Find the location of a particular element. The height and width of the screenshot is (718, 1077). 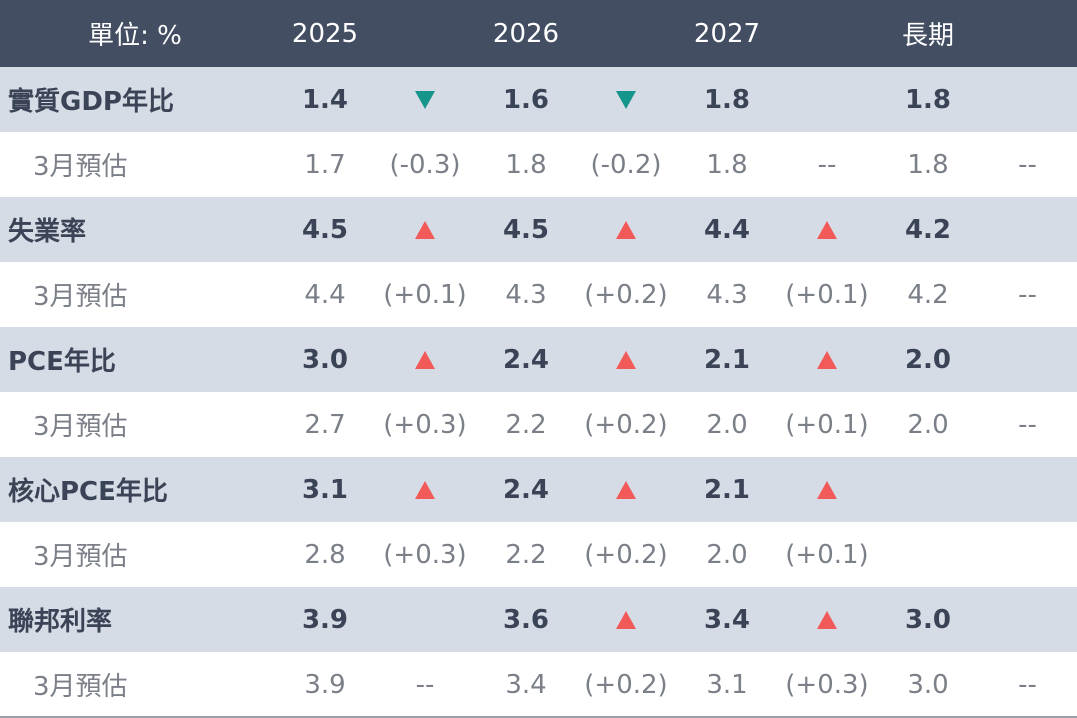

table-row: 3月預估 1.7 1.8 1.8 1.8 (-0.3) (-0.2) -- -- is located at coordinates (538, 164).